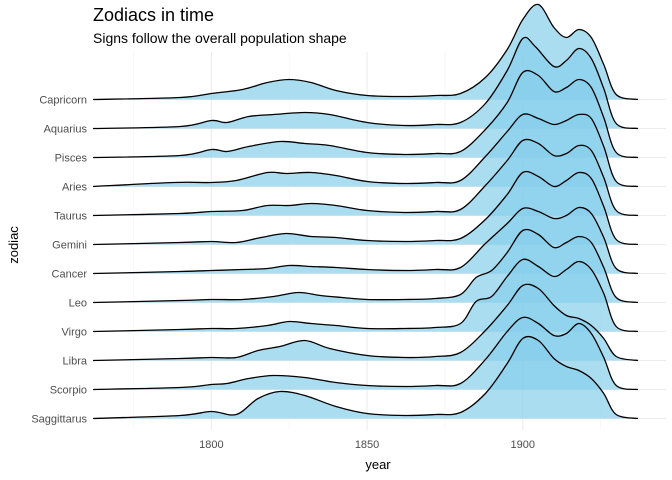 The width and height of the screenshot is (672, 480). What do you see at coordinates (365, 150) in the screenshot?
I see `ridge-line-aries` at bounding box center [365, 150].